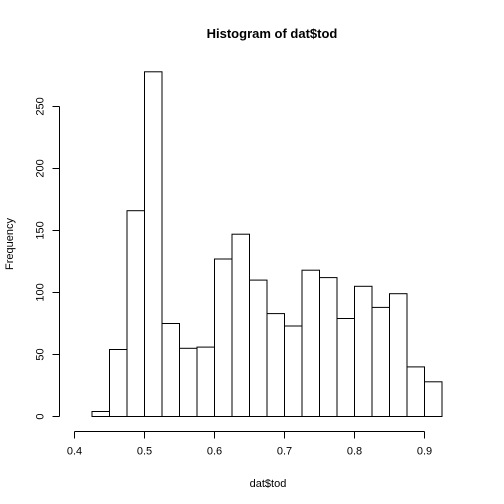 This screenshot has height=504, width=504. I want to click on chart-title: Histogram of dat$tod, so click(272, 33).